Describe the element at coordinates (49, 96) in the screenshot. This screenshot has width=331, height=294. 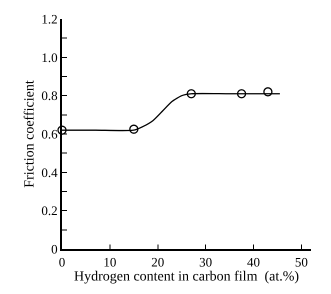
I see `y-tick-label: 0.8` at that location.